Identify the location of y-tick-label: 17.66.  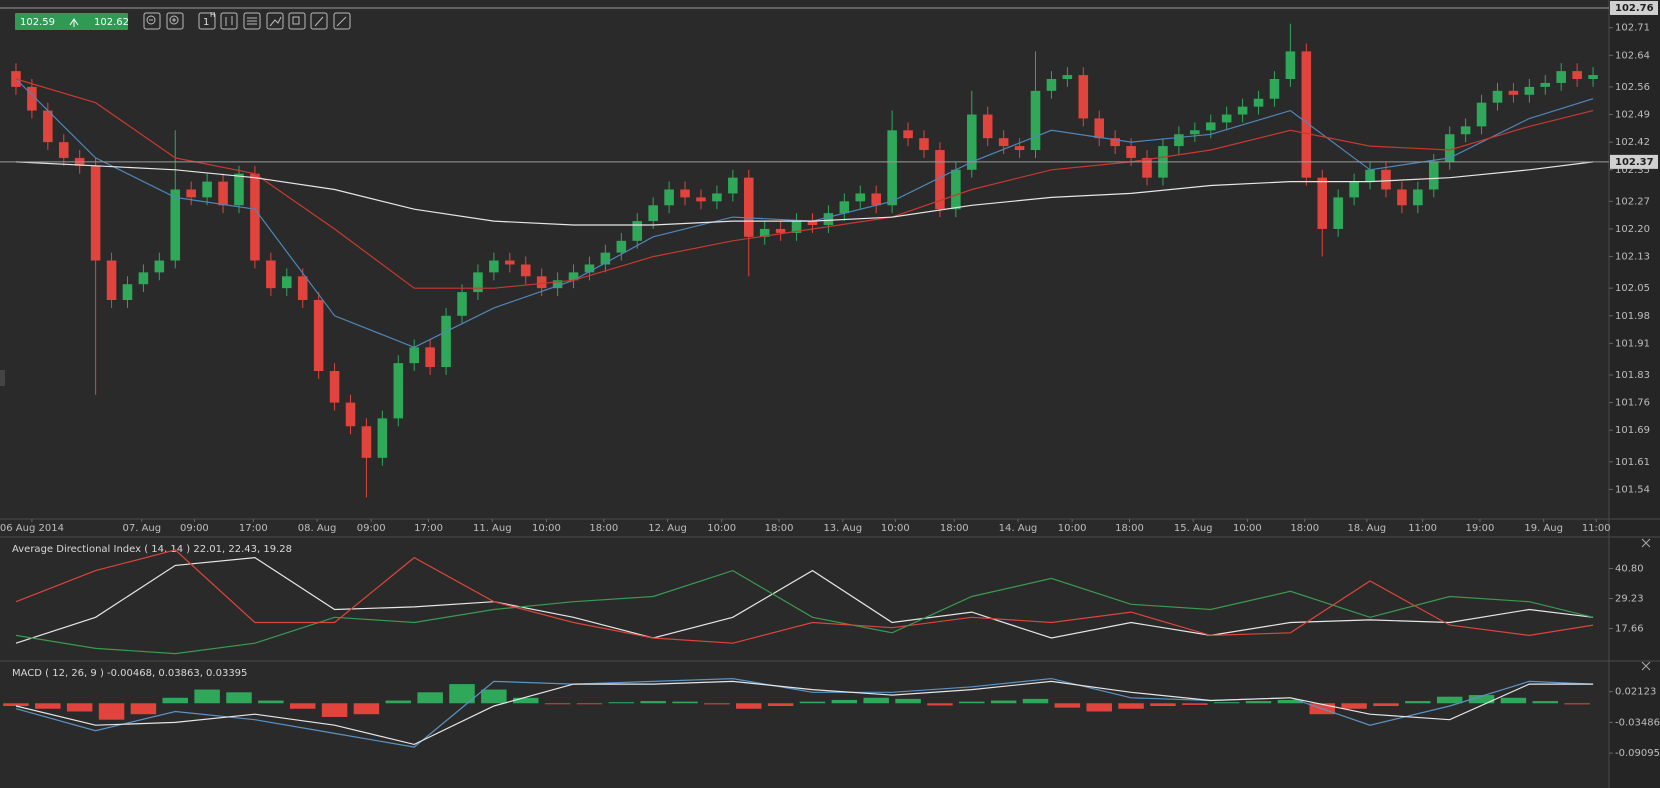
(1629, 629).